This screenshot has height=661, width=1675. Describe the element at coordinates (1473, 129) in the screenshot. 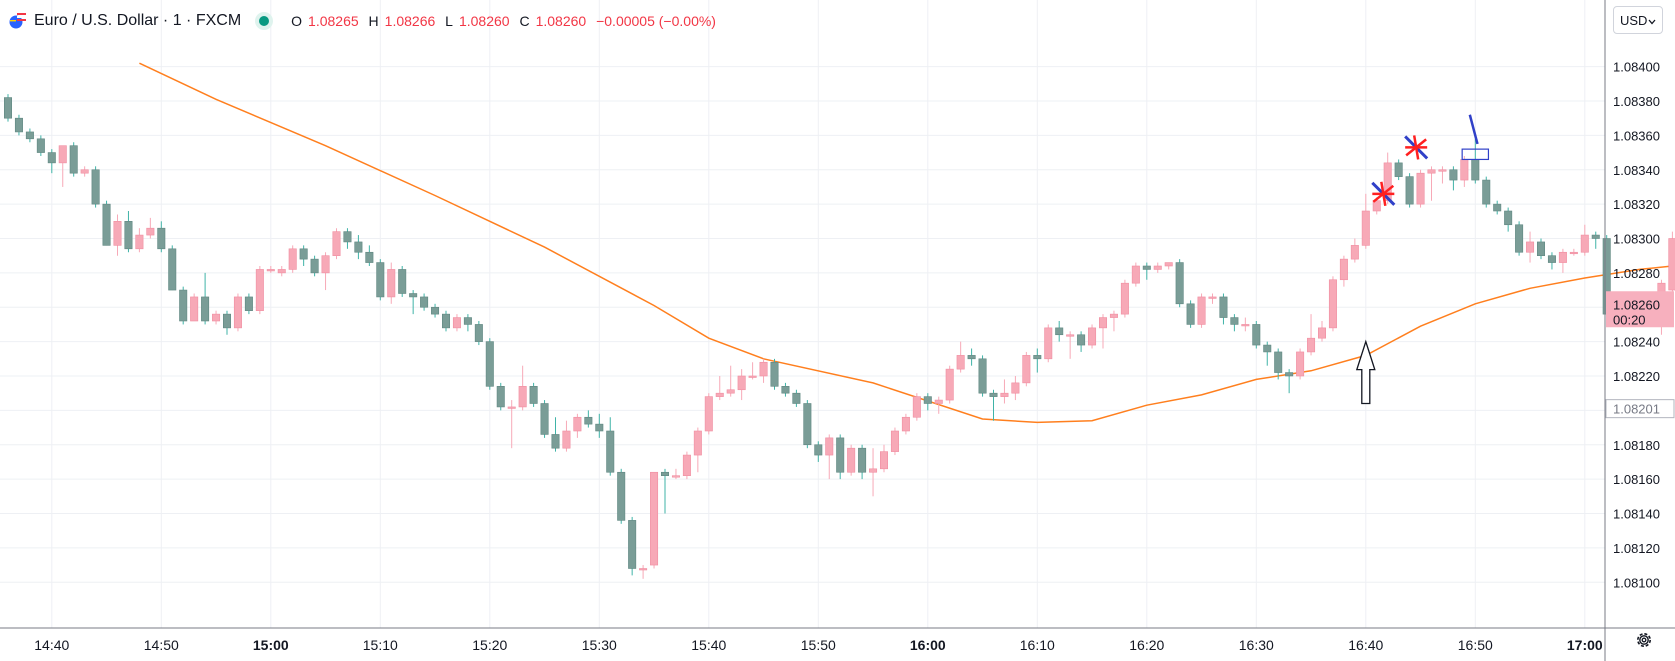

I see `trend-line-drawing` at that location.